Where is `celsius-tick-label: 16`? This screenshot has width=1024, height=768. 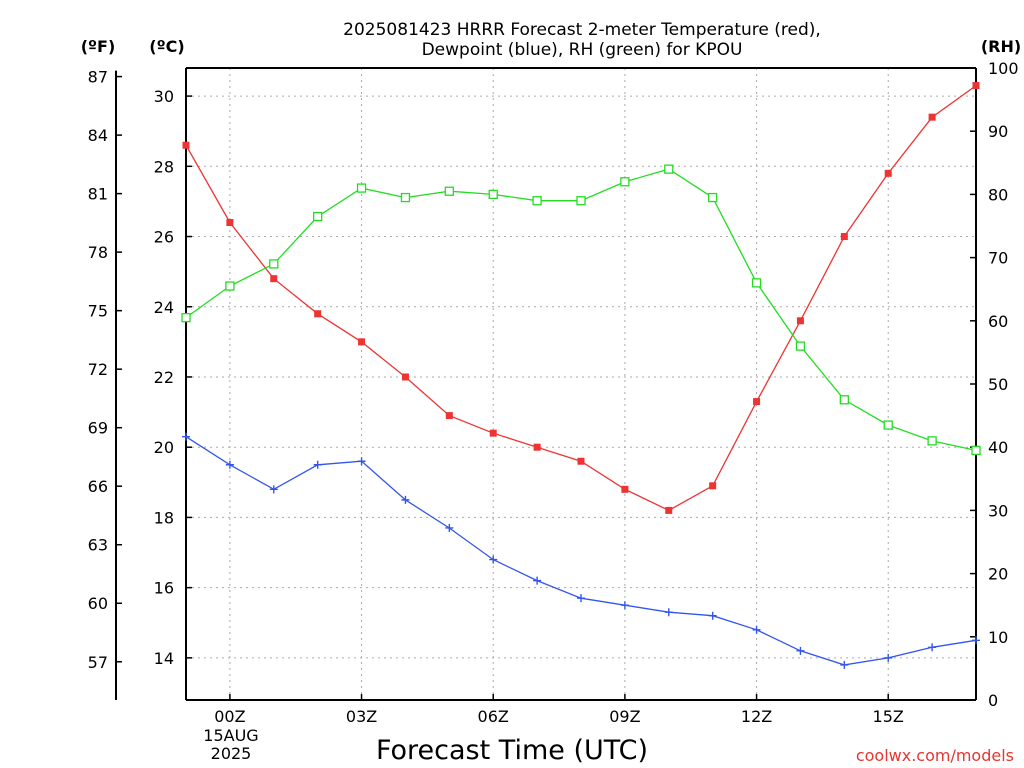 celsius-tick-label: 16 is located at coordinates (164, 588).